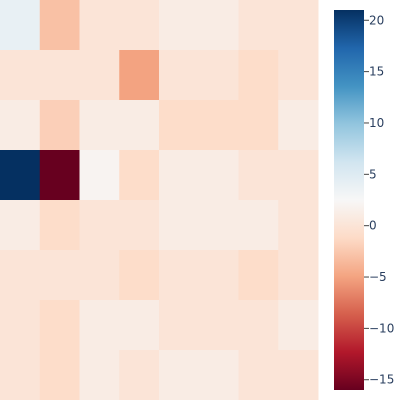 Image resolution: width=400 pixels, height=400 pixels. Describe the element at coordinates (179, 75) in the screenshot. I see `heatmap-cell-r1-c4` at that location.